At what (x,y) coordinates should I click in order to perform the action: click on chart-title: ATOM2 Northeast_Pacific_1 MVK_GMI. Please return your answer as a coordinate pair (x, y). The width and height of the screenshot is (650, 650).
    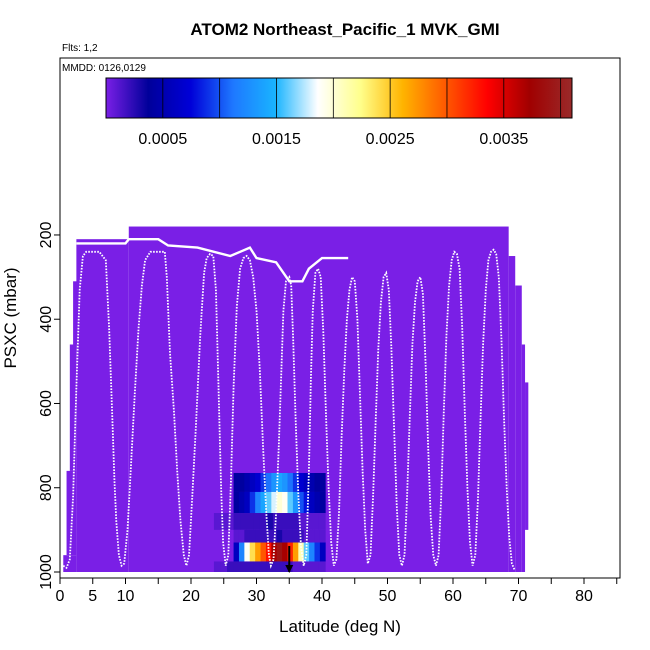
    Looking at the image, I should click on (344, 29).